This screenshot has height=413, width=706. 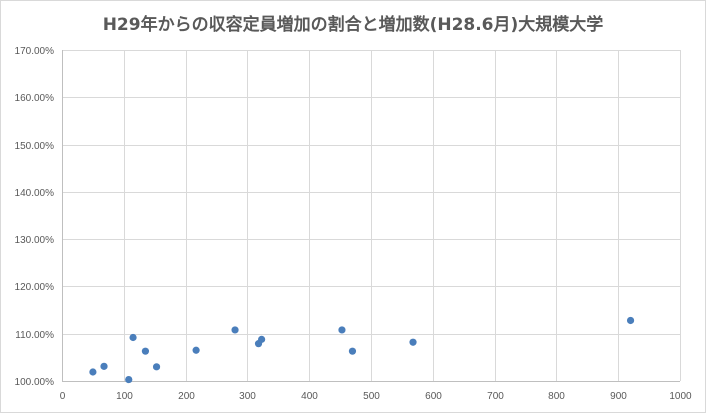 I want to click on y-tick-label: 170.00%, so click(x=35, y=51).